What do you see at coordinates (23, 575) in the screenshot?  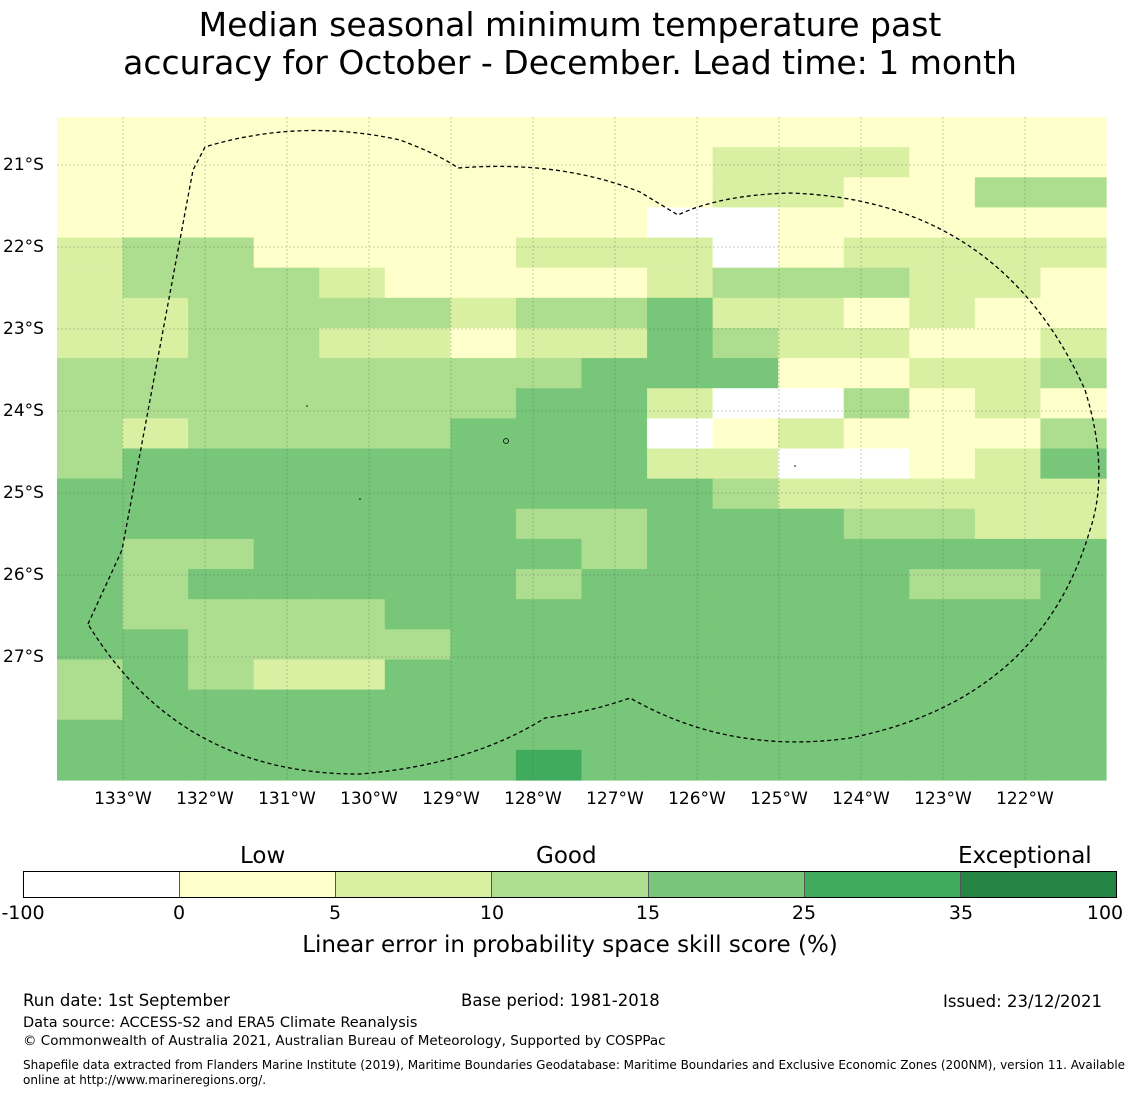 I see `lat-label: 26°S` at bounding box center [23, 575].